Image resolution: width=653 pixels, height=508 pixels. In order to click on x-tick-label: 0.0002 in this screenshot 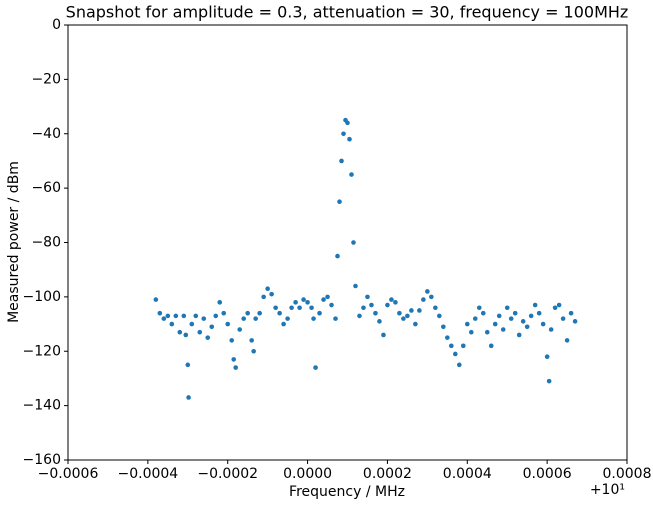, I will do `click(387, 474)`.